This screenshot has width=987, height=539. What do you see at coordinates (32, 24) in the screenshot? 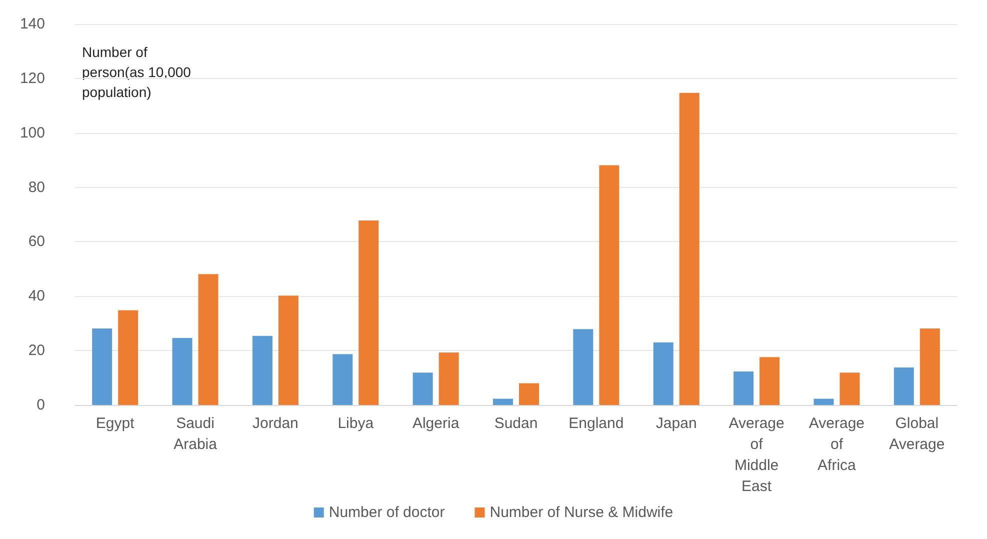
I see `y-tick-label: 140` at bounding box center [32, 24].